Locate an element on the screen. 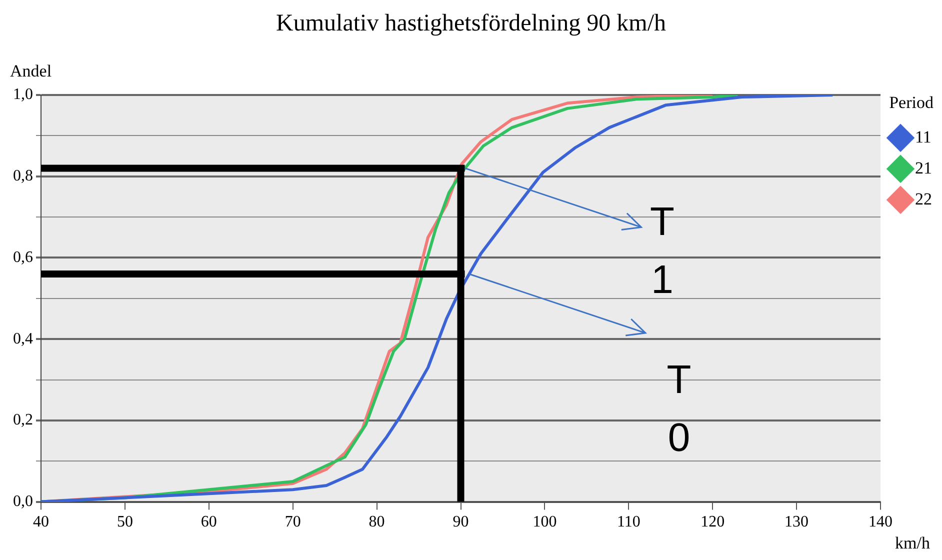 This screenshot has width=942, height=560. annotation: T 0 is located at coordinates (679, 409).